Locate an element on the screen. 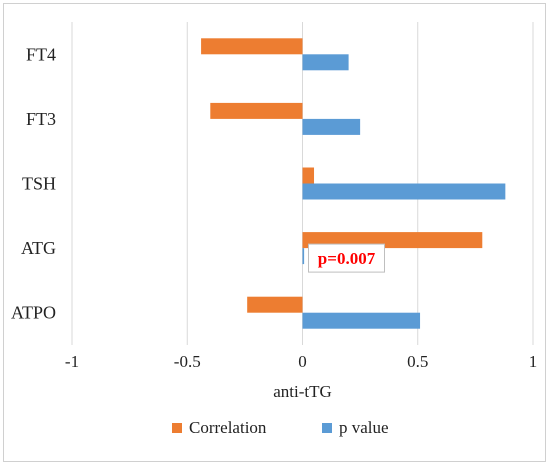  bar-p-value-tsh is located at coordinates (404, 191).